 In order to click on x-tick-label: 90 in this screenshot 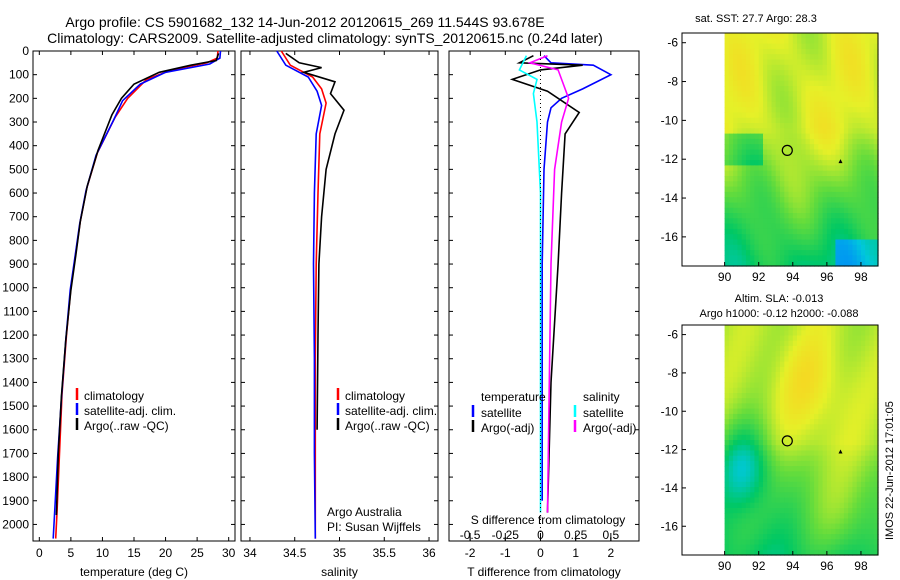, I will do `click(725, 277)`.